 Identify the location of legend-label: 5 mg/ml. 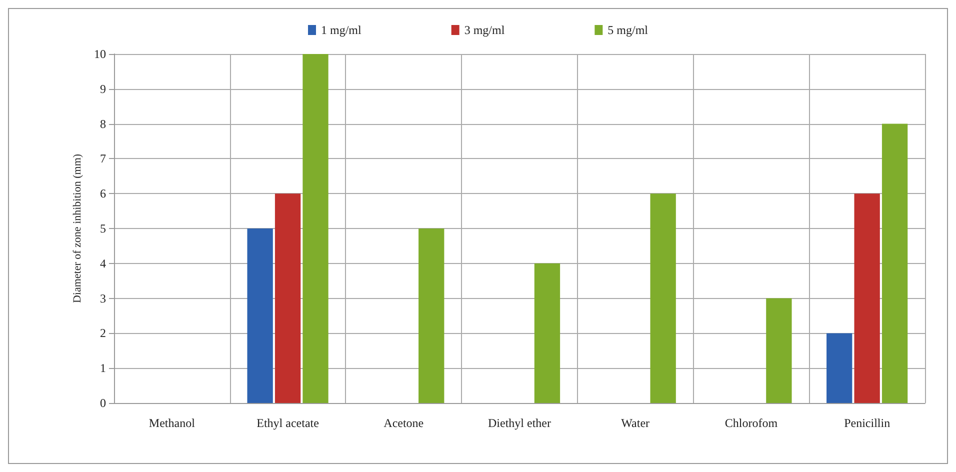
(628, 30).